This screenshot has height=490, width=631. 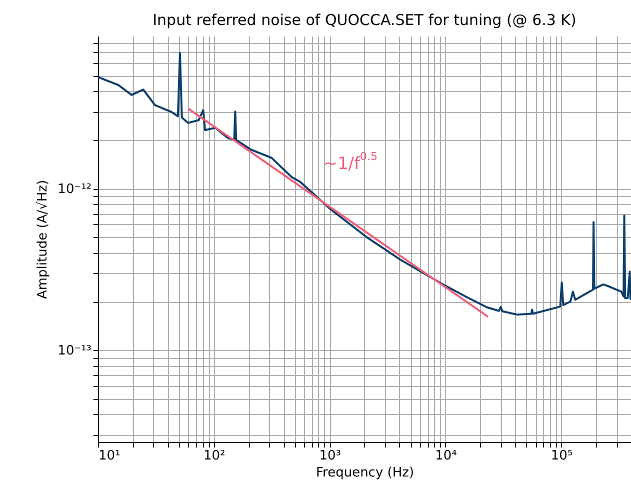 I want to click on x-axis-title: Frequency (Hz), so click(x=365, y=473).